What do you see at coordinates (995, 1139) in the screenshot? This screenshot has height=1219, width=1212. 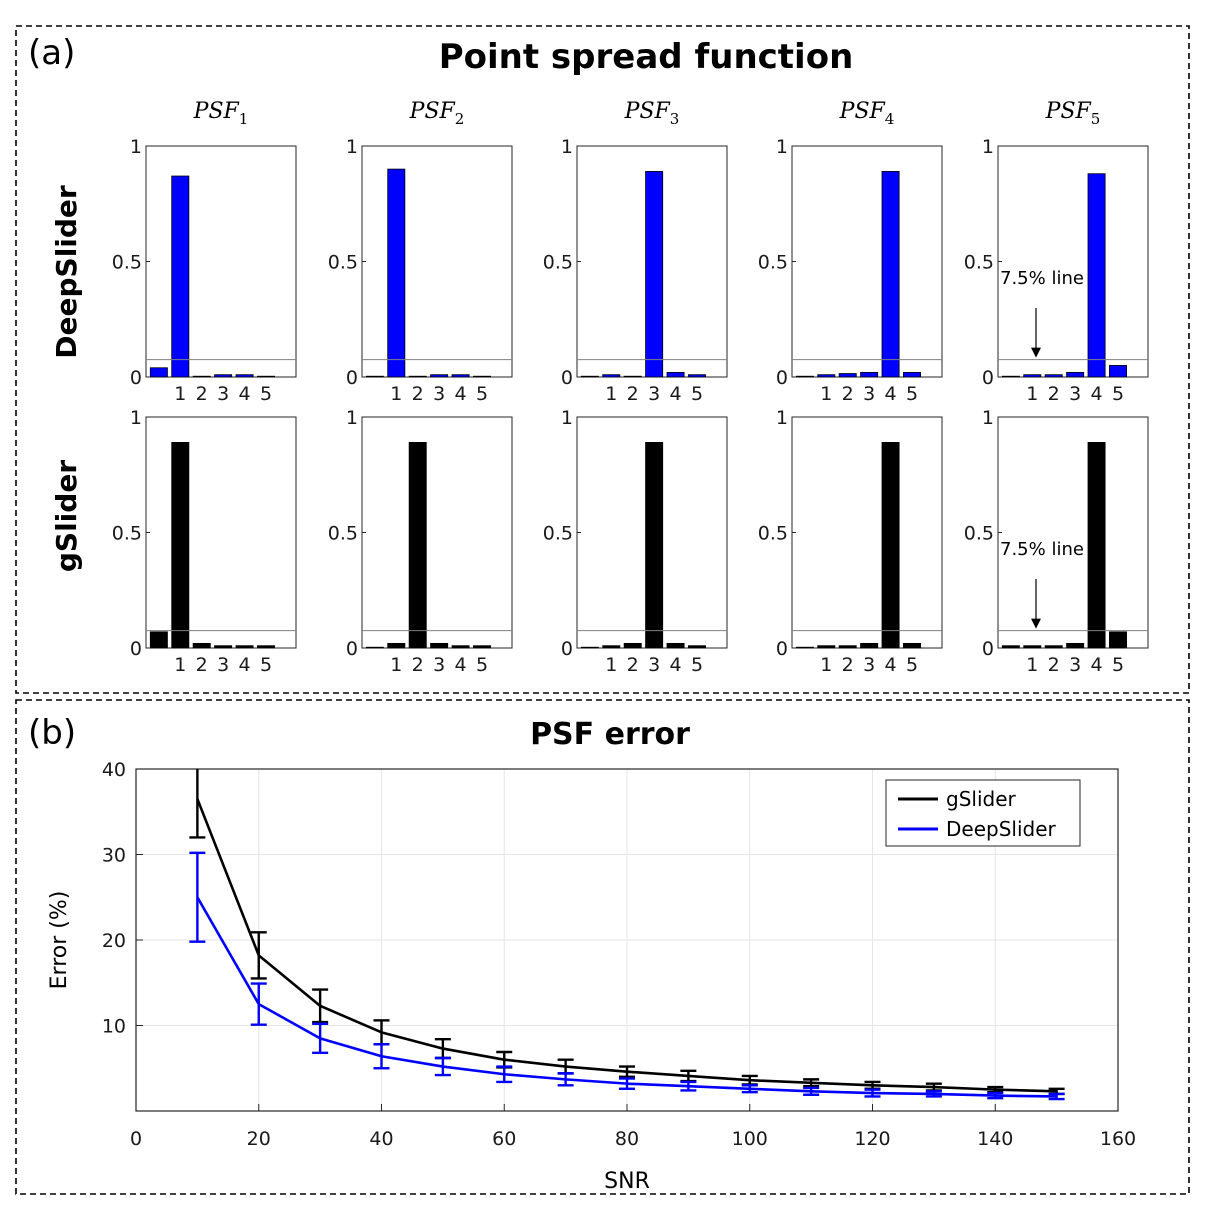 I see `x-tick-label: 140` at bounding box center [995, 1139].